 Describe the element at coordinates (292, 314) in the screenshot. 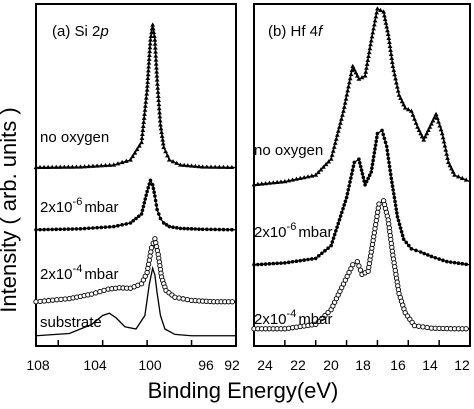

I see `series-label-exponent: -4` at that location.